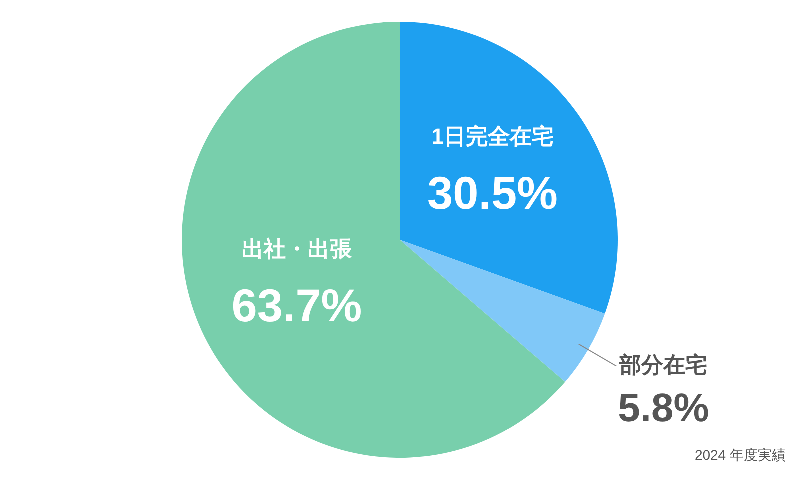 The image size is (800, 480). What do you see at coordinates (664, 408) in the screenshot?
I see `data-label: 5.8%` at bounding box center [664, 408].